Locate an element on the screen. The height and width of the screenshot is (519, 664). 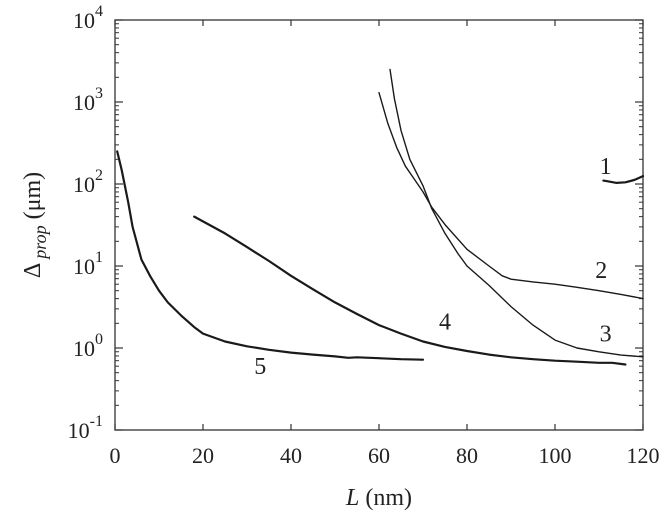
y-tick-labels: 10⁻¹ 10⁰ 10¹ 10² 10³ 10⁴ is located at coordinates (85, 223).